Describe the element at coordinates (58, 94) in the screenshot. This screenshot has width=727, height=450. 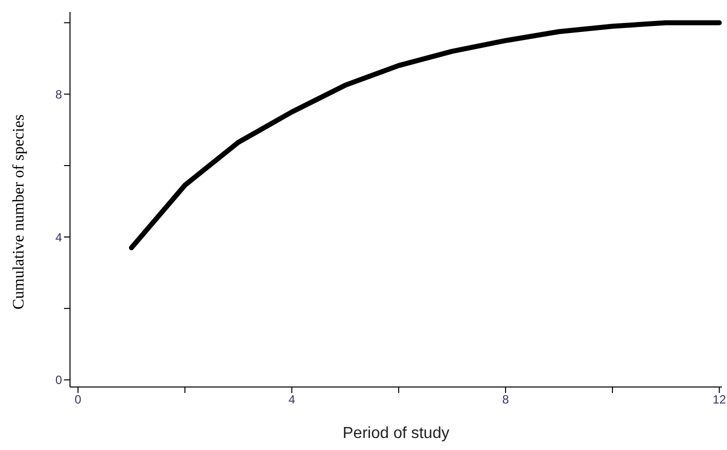
I see `y-tick-label: 8` at that location.